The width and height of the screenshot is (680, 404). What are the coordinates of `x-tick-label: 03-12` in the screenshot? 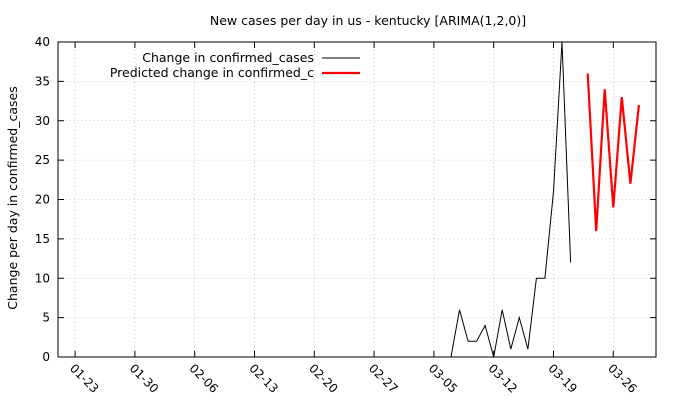 It's located at (503, 378).